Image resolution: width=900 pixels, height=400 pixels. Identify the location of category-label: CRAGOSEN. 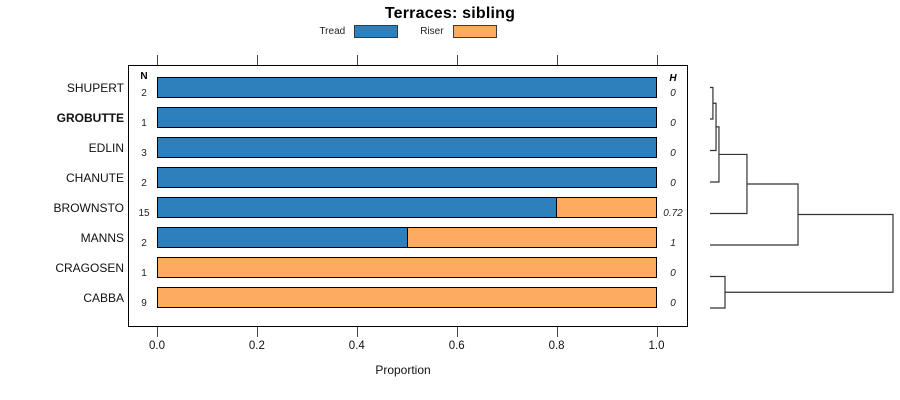
(89, 267).